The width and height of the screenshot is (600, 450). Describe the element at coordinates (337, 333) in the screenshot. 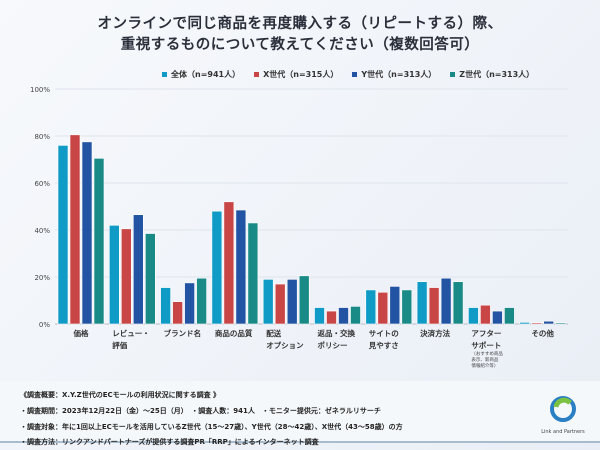

I see `x-tick-label: 返品・交換` at that location.